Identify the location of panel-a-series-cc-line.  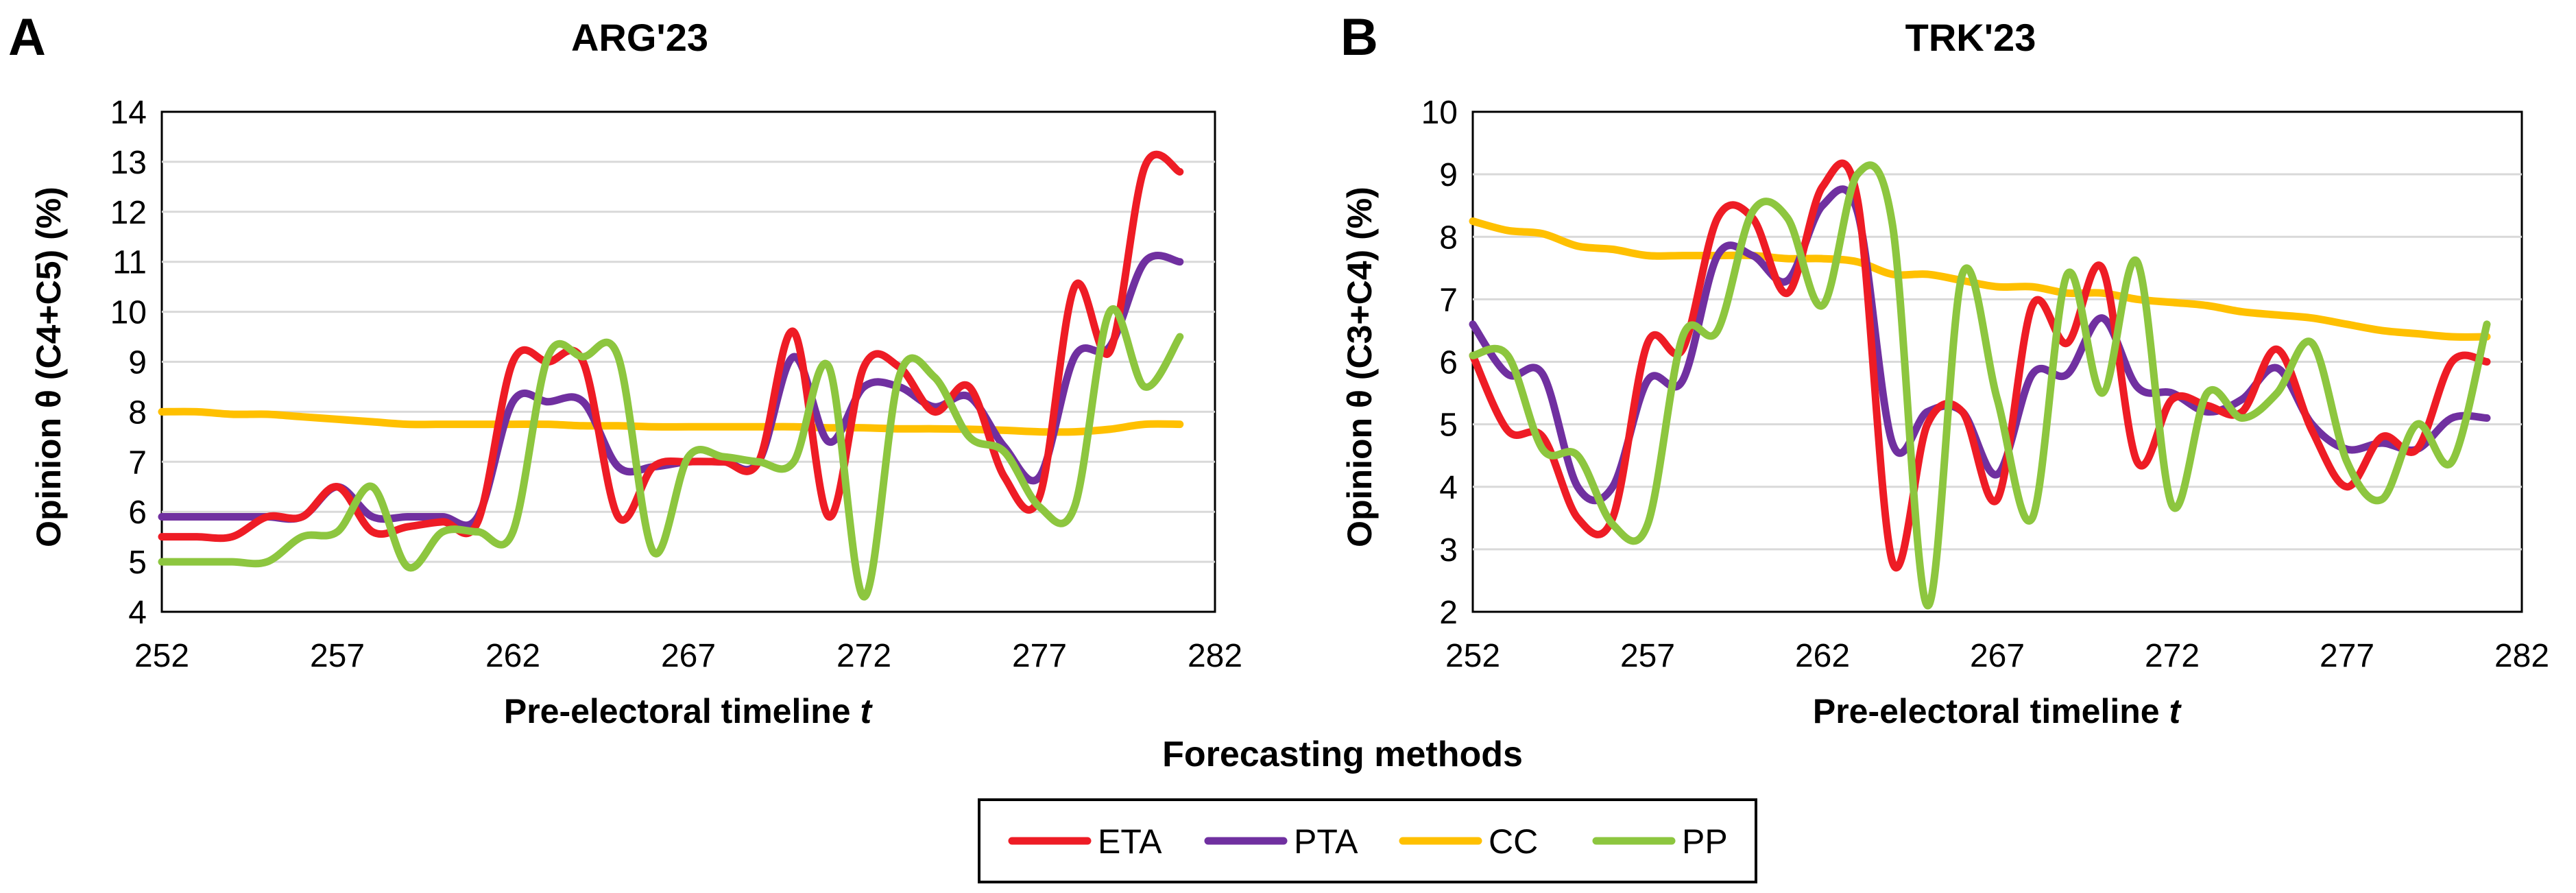
(671, 421).